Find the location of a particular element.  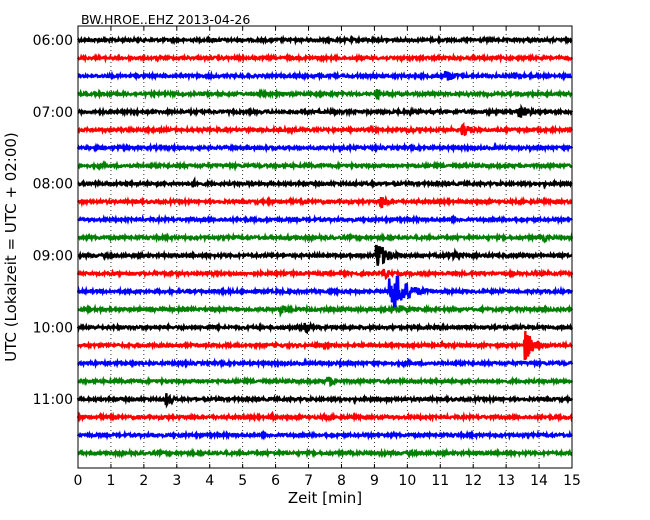

x-tick-label: 14 is located at coordinates (539, 481).